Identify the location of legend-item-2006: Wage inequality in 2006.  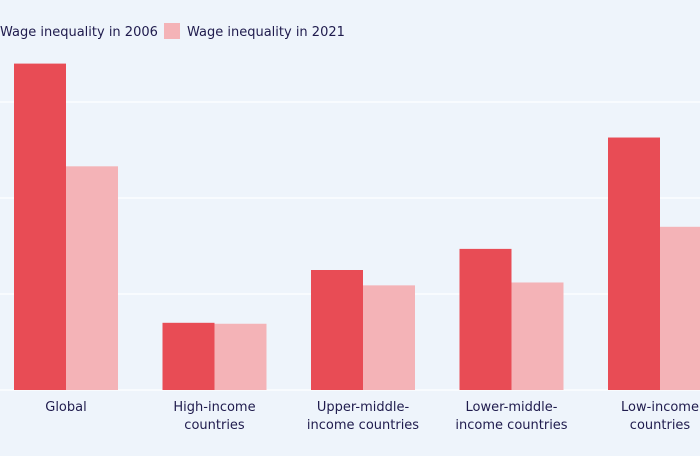
(79, 32).